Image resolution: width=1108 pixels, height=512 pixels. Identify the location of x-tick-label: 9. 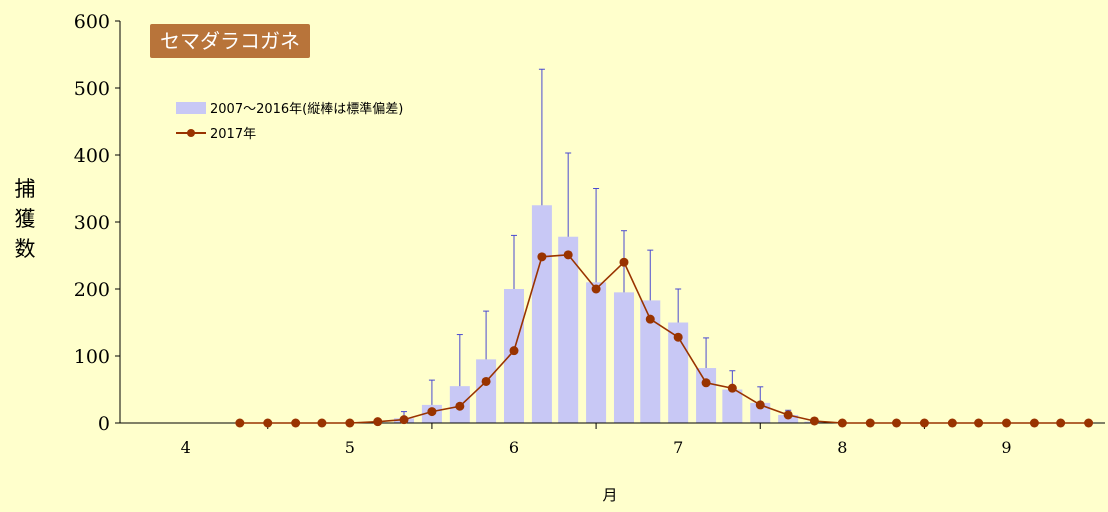
(1006, 447).